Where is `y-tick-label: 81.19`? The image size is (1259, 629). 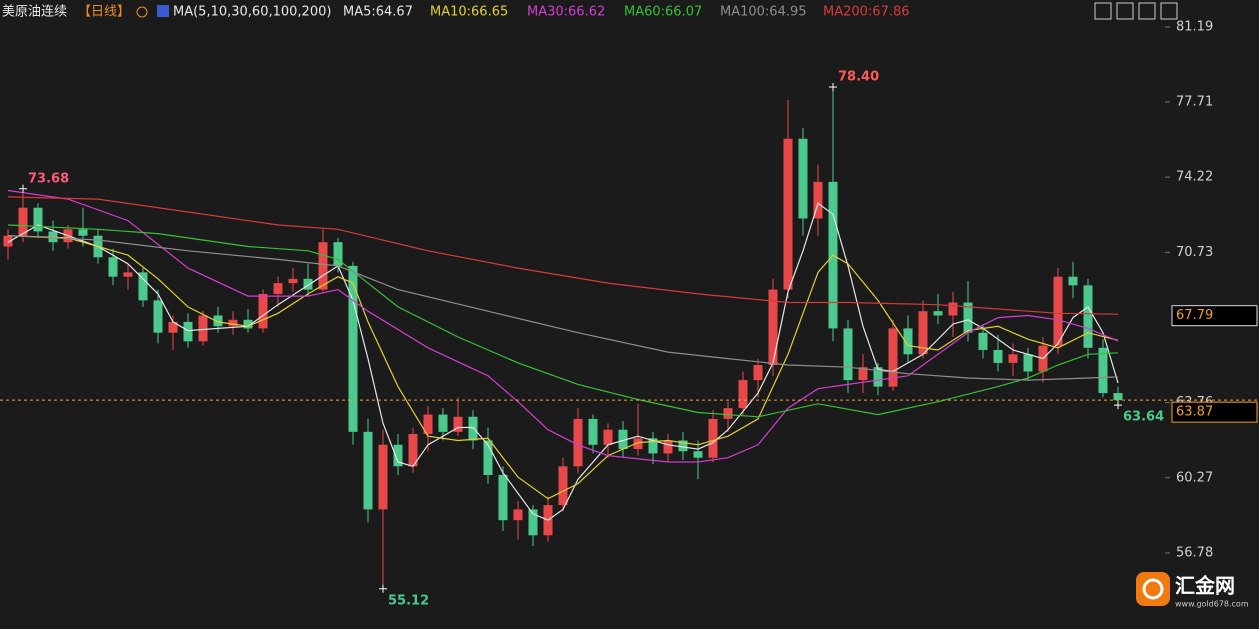
y-tick-label: 81.19 is located at coordinates (1194, 26).